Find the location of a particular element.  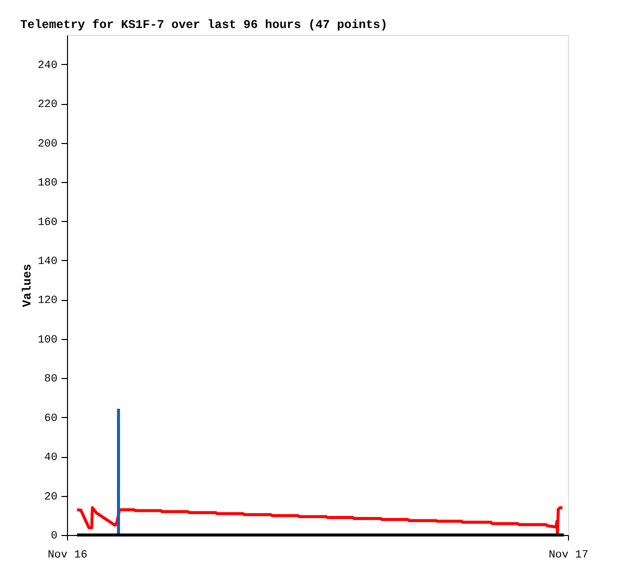

chart-title: Telemetry for KS1F-7 over last 96 hours (47 points) is located at coordinates (204, 25).